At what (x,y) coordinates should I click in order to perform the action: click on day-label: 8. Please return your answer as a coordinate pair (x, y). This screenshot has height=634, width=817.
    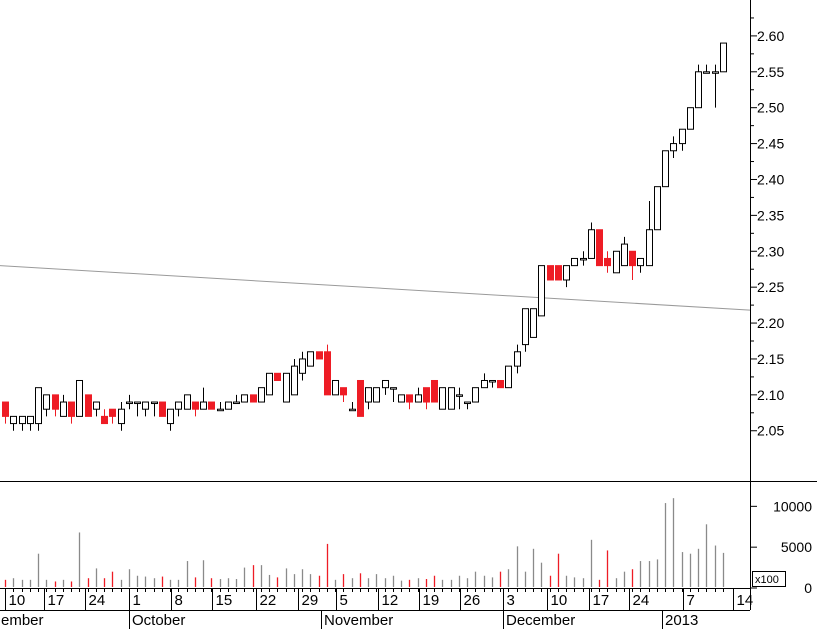
    Looking at the image, I should click on (179, 600).